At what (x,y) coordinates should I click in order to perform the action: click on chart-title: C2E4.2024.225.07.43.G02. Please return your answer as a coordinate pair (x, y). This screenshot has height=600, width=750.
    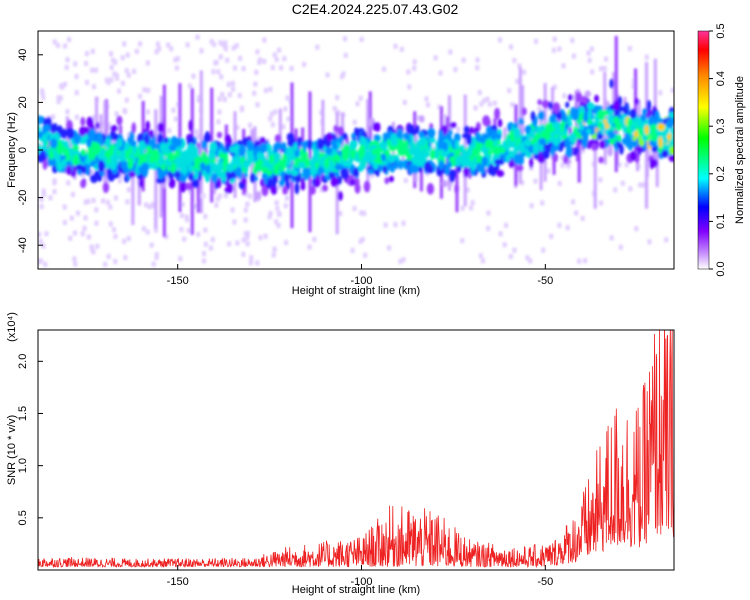
    Looking at the image, I should click on (375, 9).